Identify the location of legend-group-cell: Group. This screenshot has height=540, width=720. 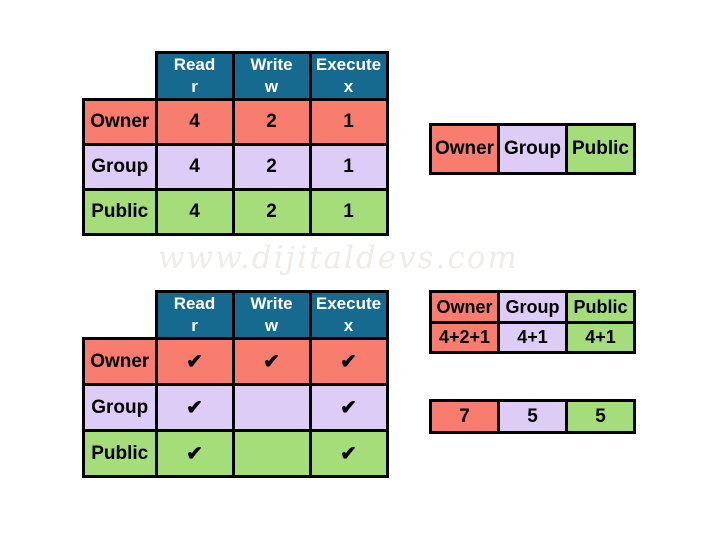
(532, 149).